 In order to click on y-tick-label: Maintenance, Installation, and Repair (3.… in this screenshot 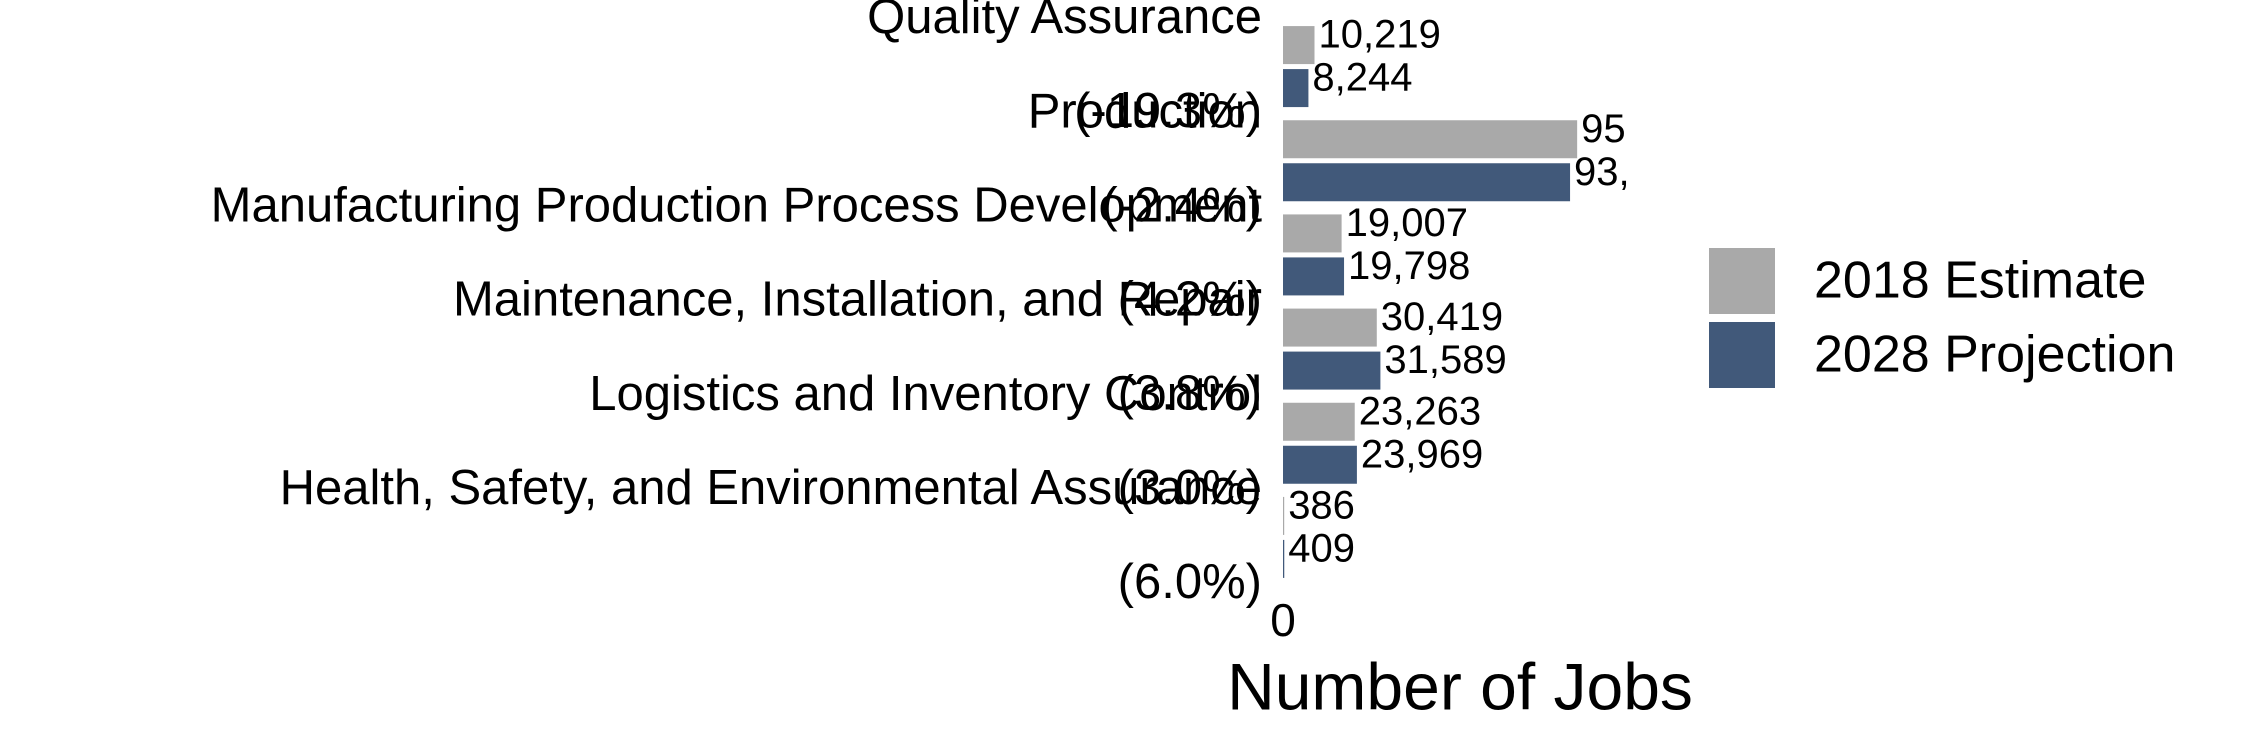, I will do `click(857, 347)`.